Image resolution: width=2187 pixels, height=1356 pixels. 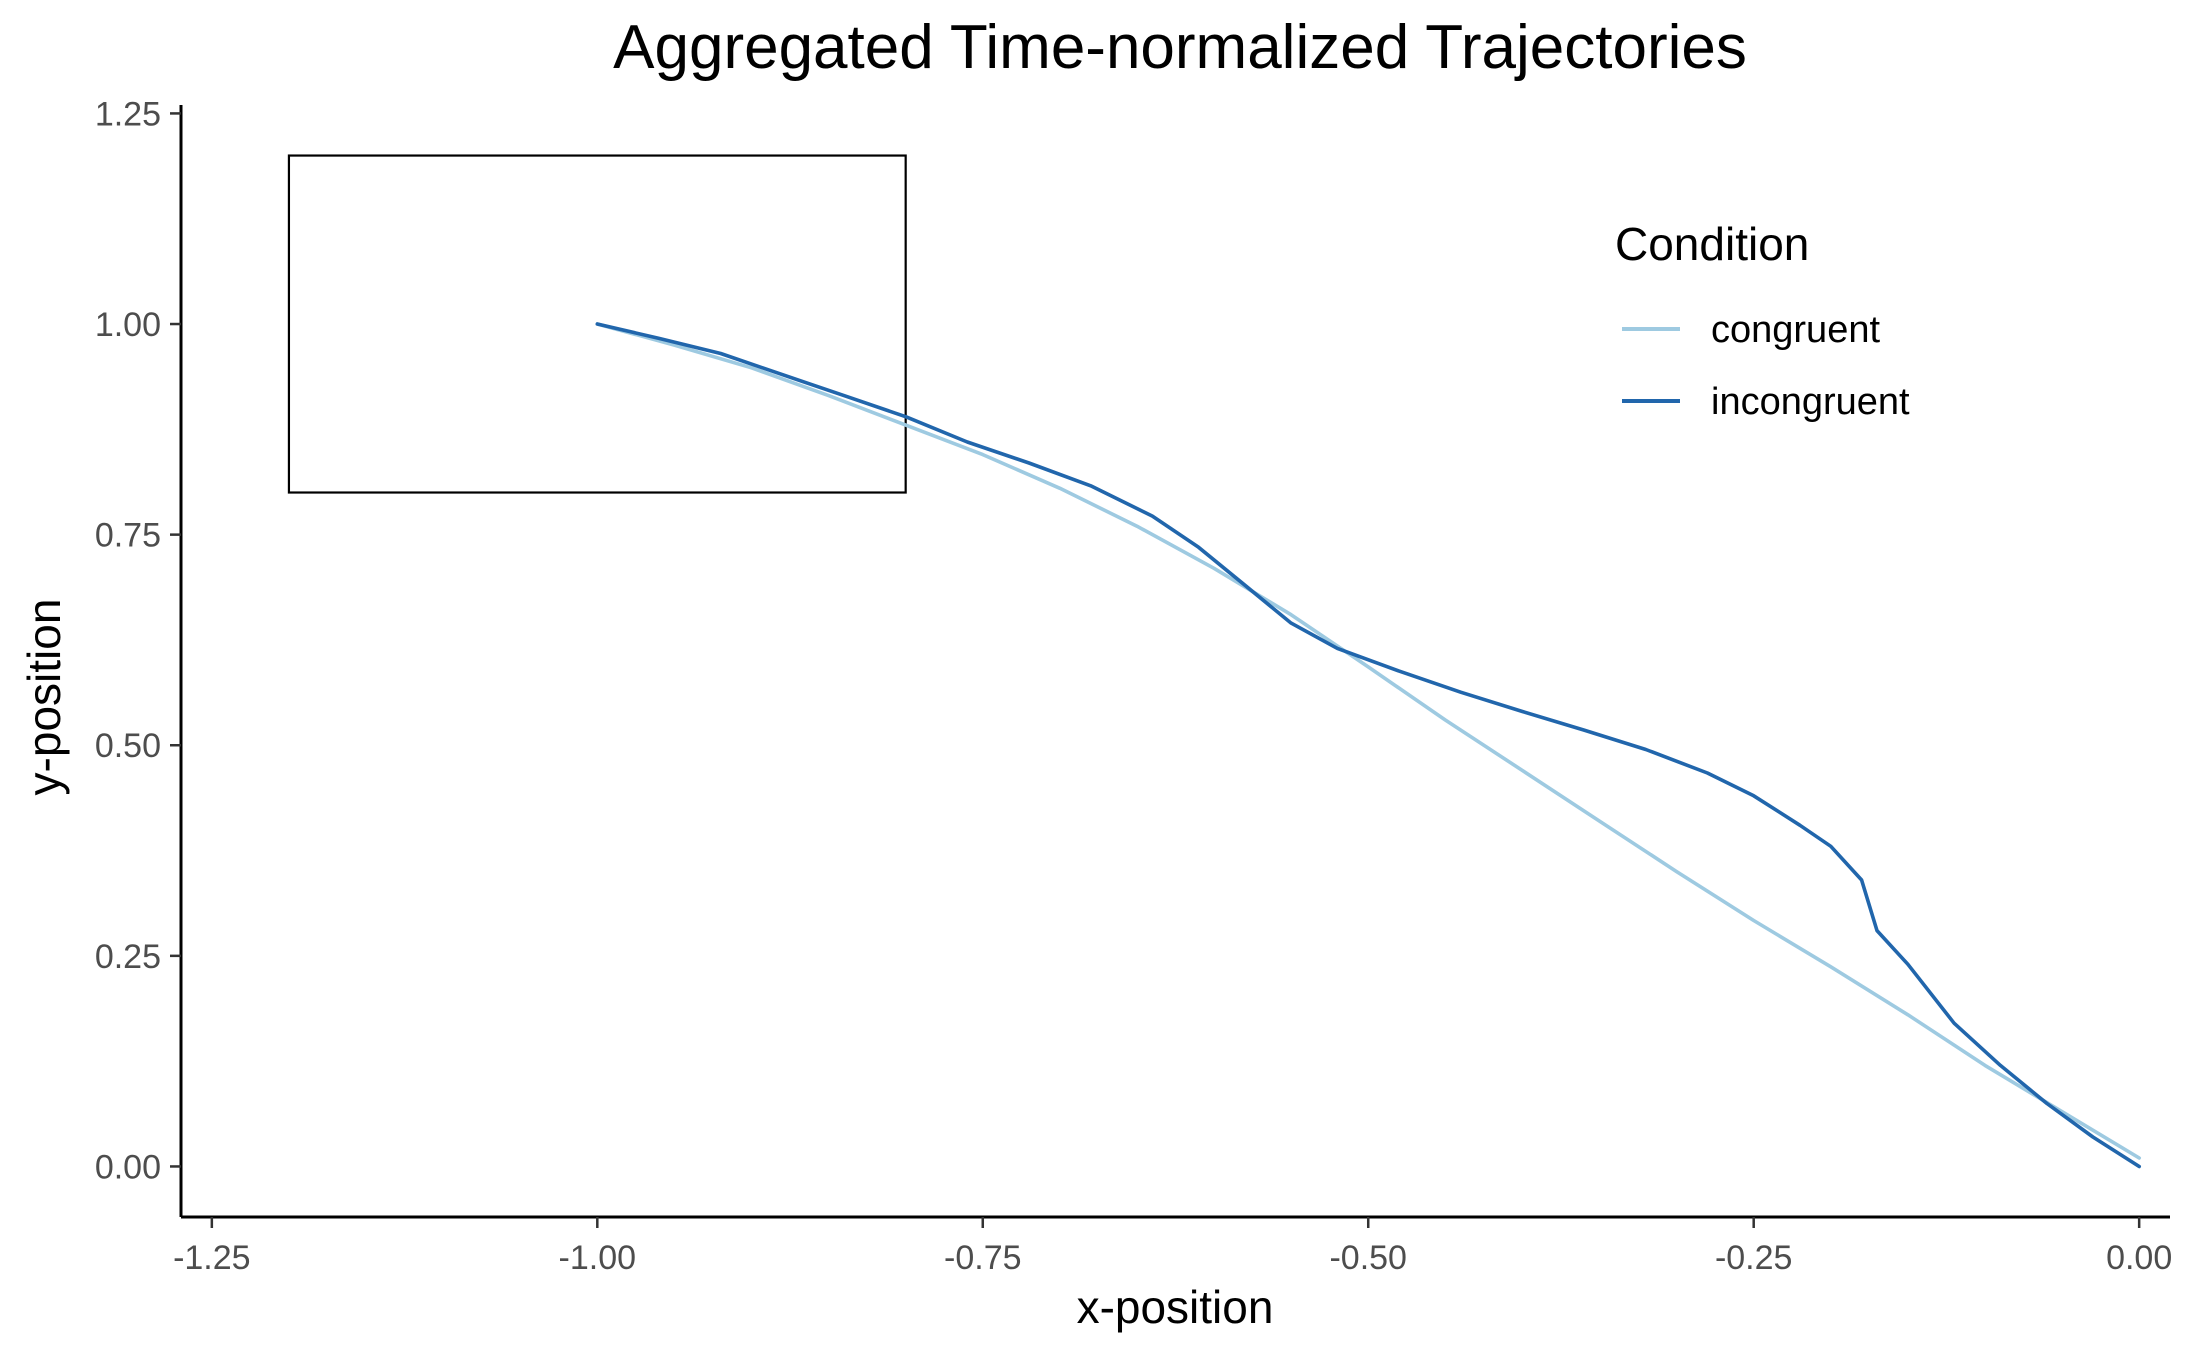 What do you see at coordinates (138, 640) in the screenshot?
I see `y-axis-ticks: 0.00 0.25 0.50 0.75 1.00 1.25` at bounding box center [138, 640].